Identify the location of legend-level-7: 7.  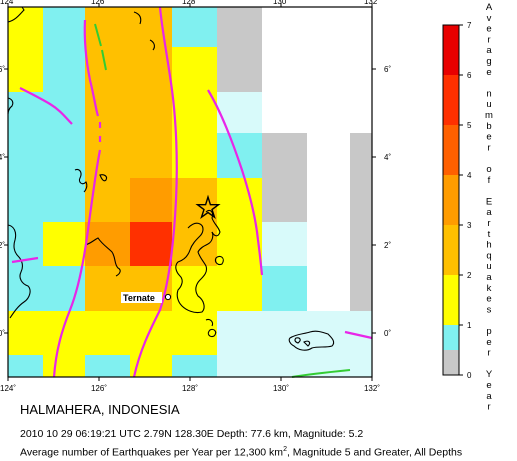
(469, 25).